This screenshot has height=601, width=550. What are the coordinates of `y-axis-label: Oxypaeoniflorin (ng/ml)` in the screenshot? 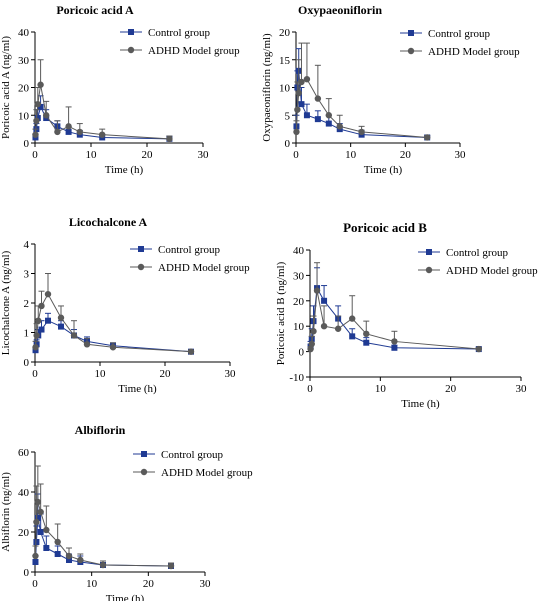 It's located at (267, 87).